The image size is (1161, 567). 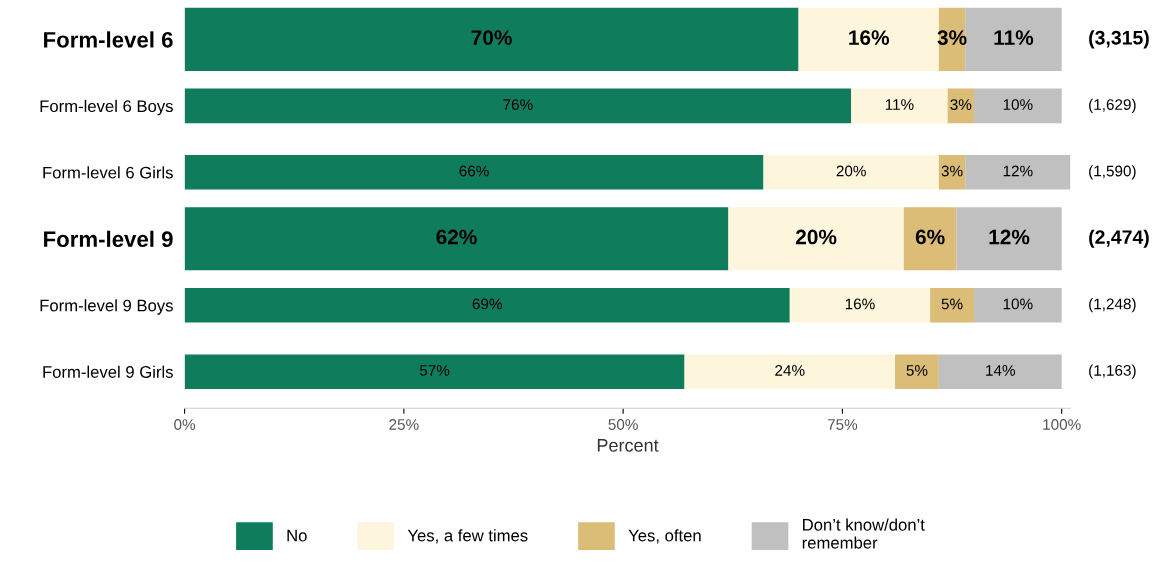 I want to click on x-tick-label: 50%, so click(x=623, y=424).